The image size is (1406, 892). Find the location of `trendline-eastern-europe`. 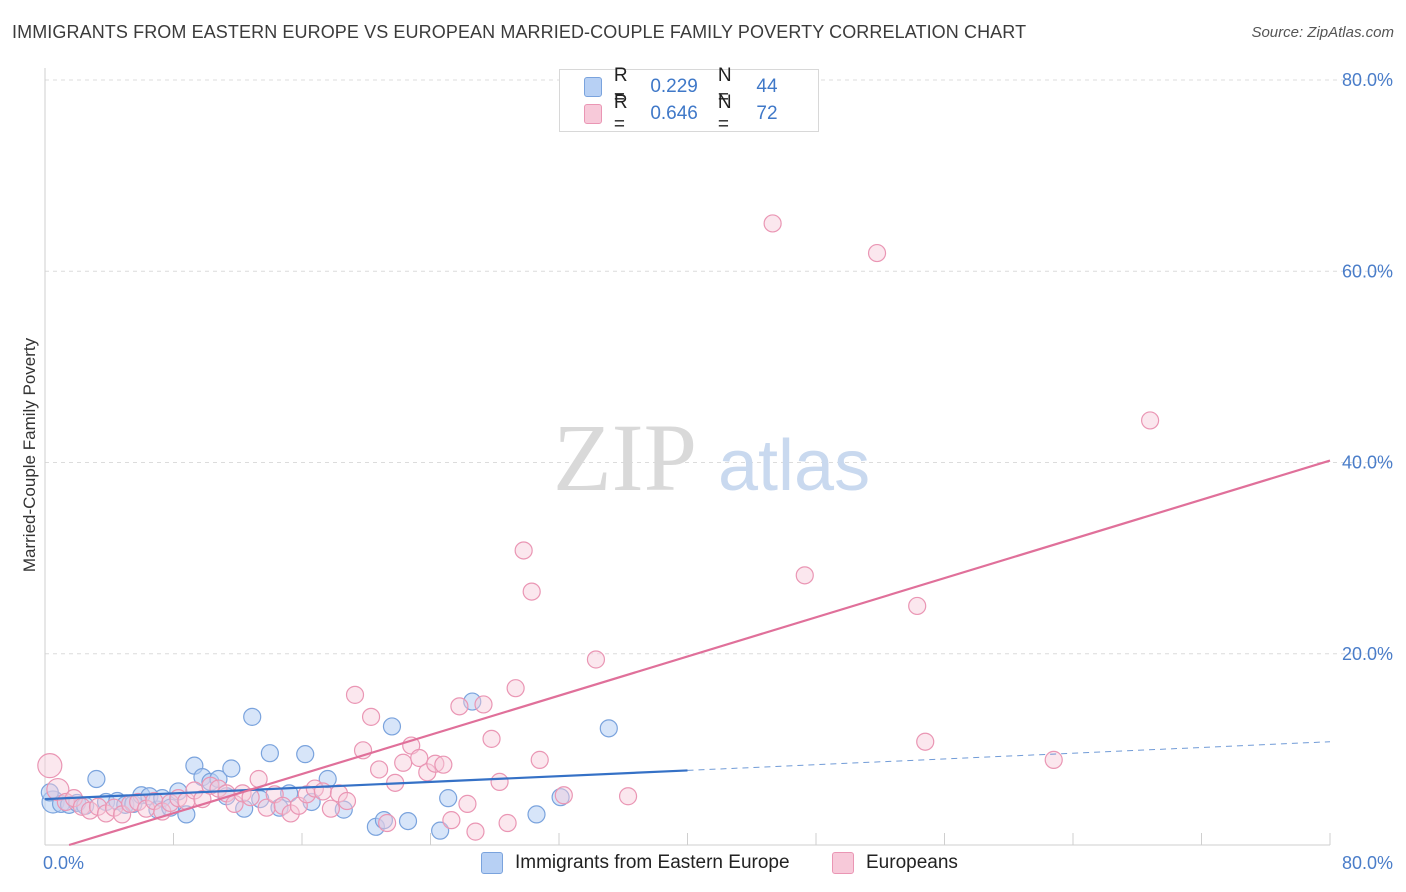

trendline-eastern-europe is located at coordinates (366, 785).